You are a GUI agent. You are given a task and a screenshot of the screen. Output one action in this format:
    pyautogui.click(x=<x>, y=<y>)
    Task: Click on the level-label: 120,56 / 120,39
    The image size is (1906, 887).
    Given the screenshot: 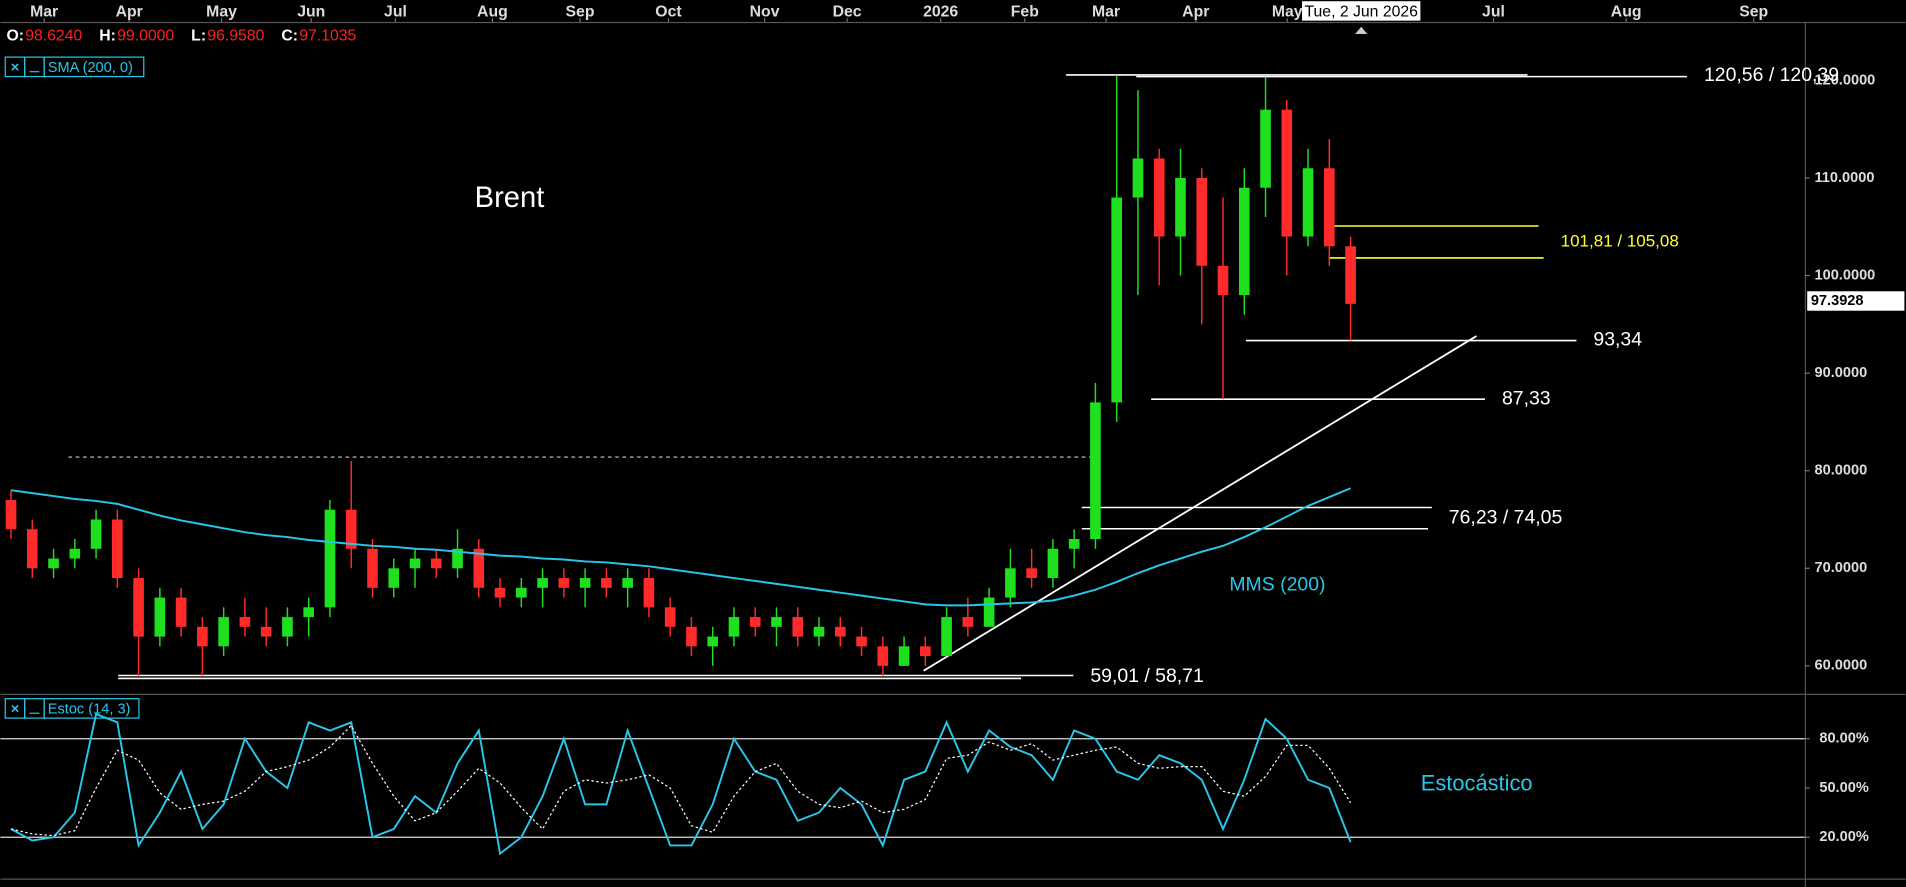 What is the action you would take?
    pyautogui.click(x=1771, y=75)
    